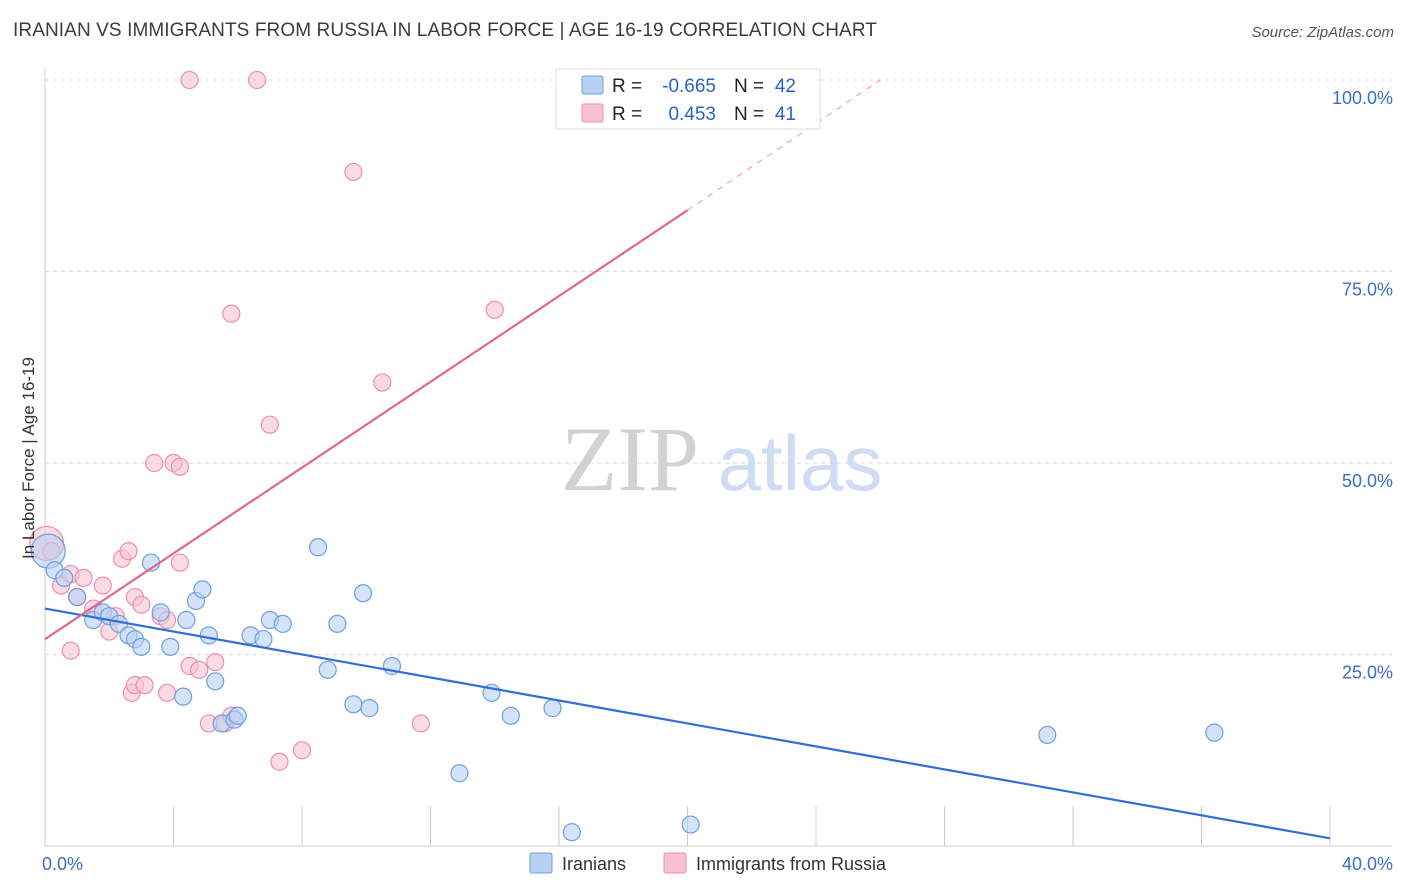 The height and width of the screenshot is (892, 1406). What do you see at coordinates (28, 458) in the screenshot?
I see `y-axis-title: In Labor Force | Age 16-19` at bounding box center [28, 458].